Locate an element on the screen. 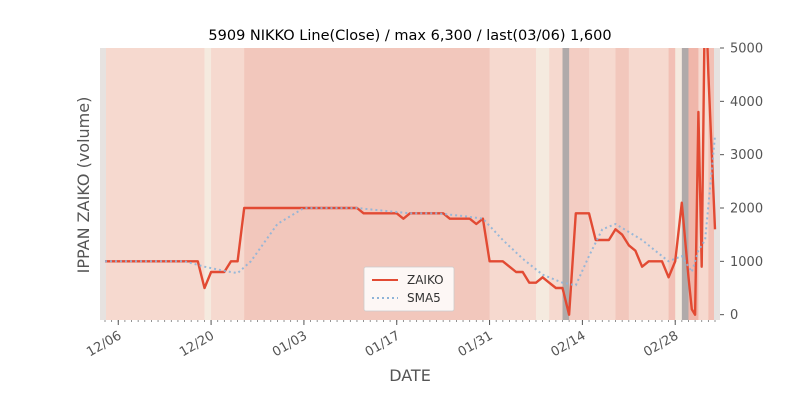  x-tick-label: 02/14 is located at coordinates (568, 344).